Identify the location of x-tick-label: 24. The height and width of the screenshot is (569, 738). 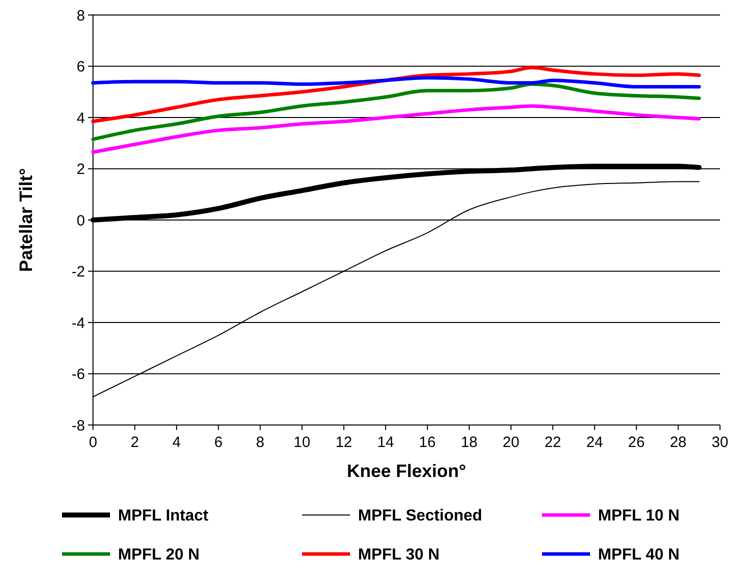
(594, 442).